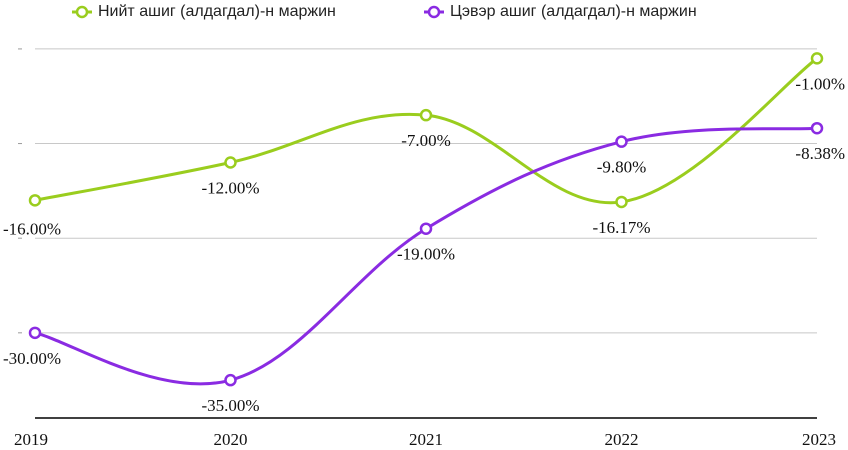  I want to click on x-tick-label: 2023, so click(819, 439).